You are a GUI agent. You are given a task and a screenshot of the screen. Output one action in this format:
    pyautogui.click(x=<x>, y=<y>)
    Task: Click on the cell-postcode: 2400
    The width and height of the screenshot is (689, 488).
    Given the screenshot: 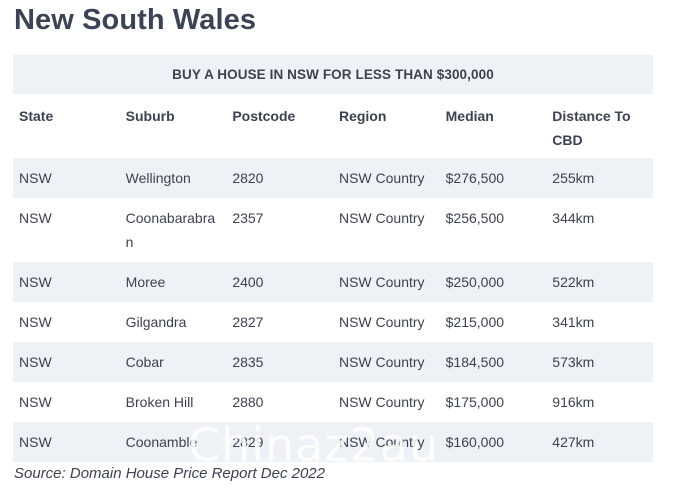 What is the action you would take?
    pyautogui.click(x=279, y=282)
    